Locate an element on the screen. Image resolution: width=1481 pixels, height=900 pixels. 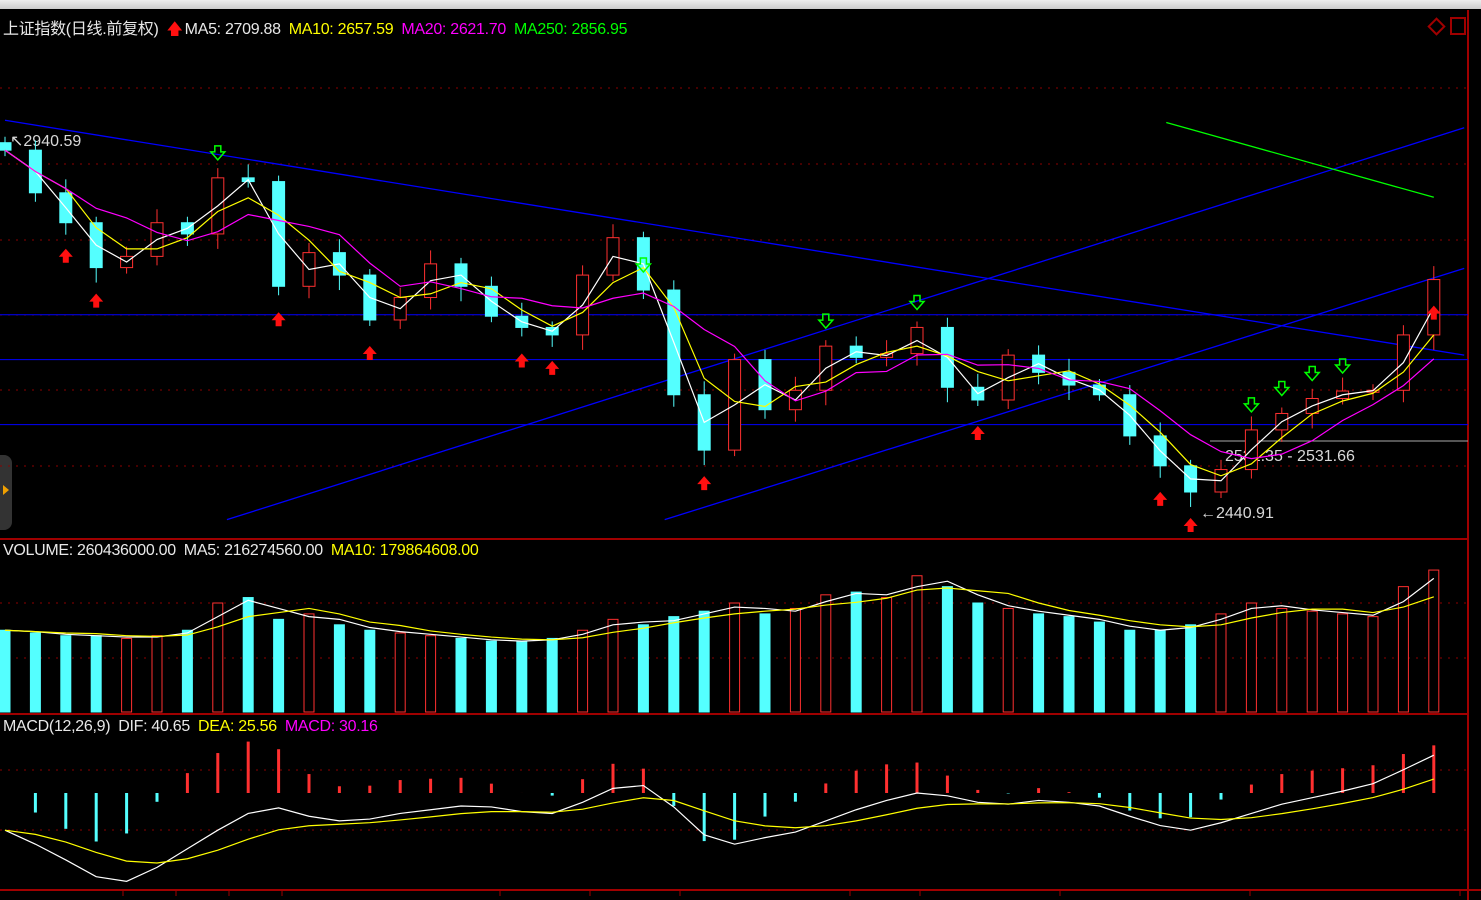
ma250-label: MA250: 2856.95 is located at coordinates (570, 29).